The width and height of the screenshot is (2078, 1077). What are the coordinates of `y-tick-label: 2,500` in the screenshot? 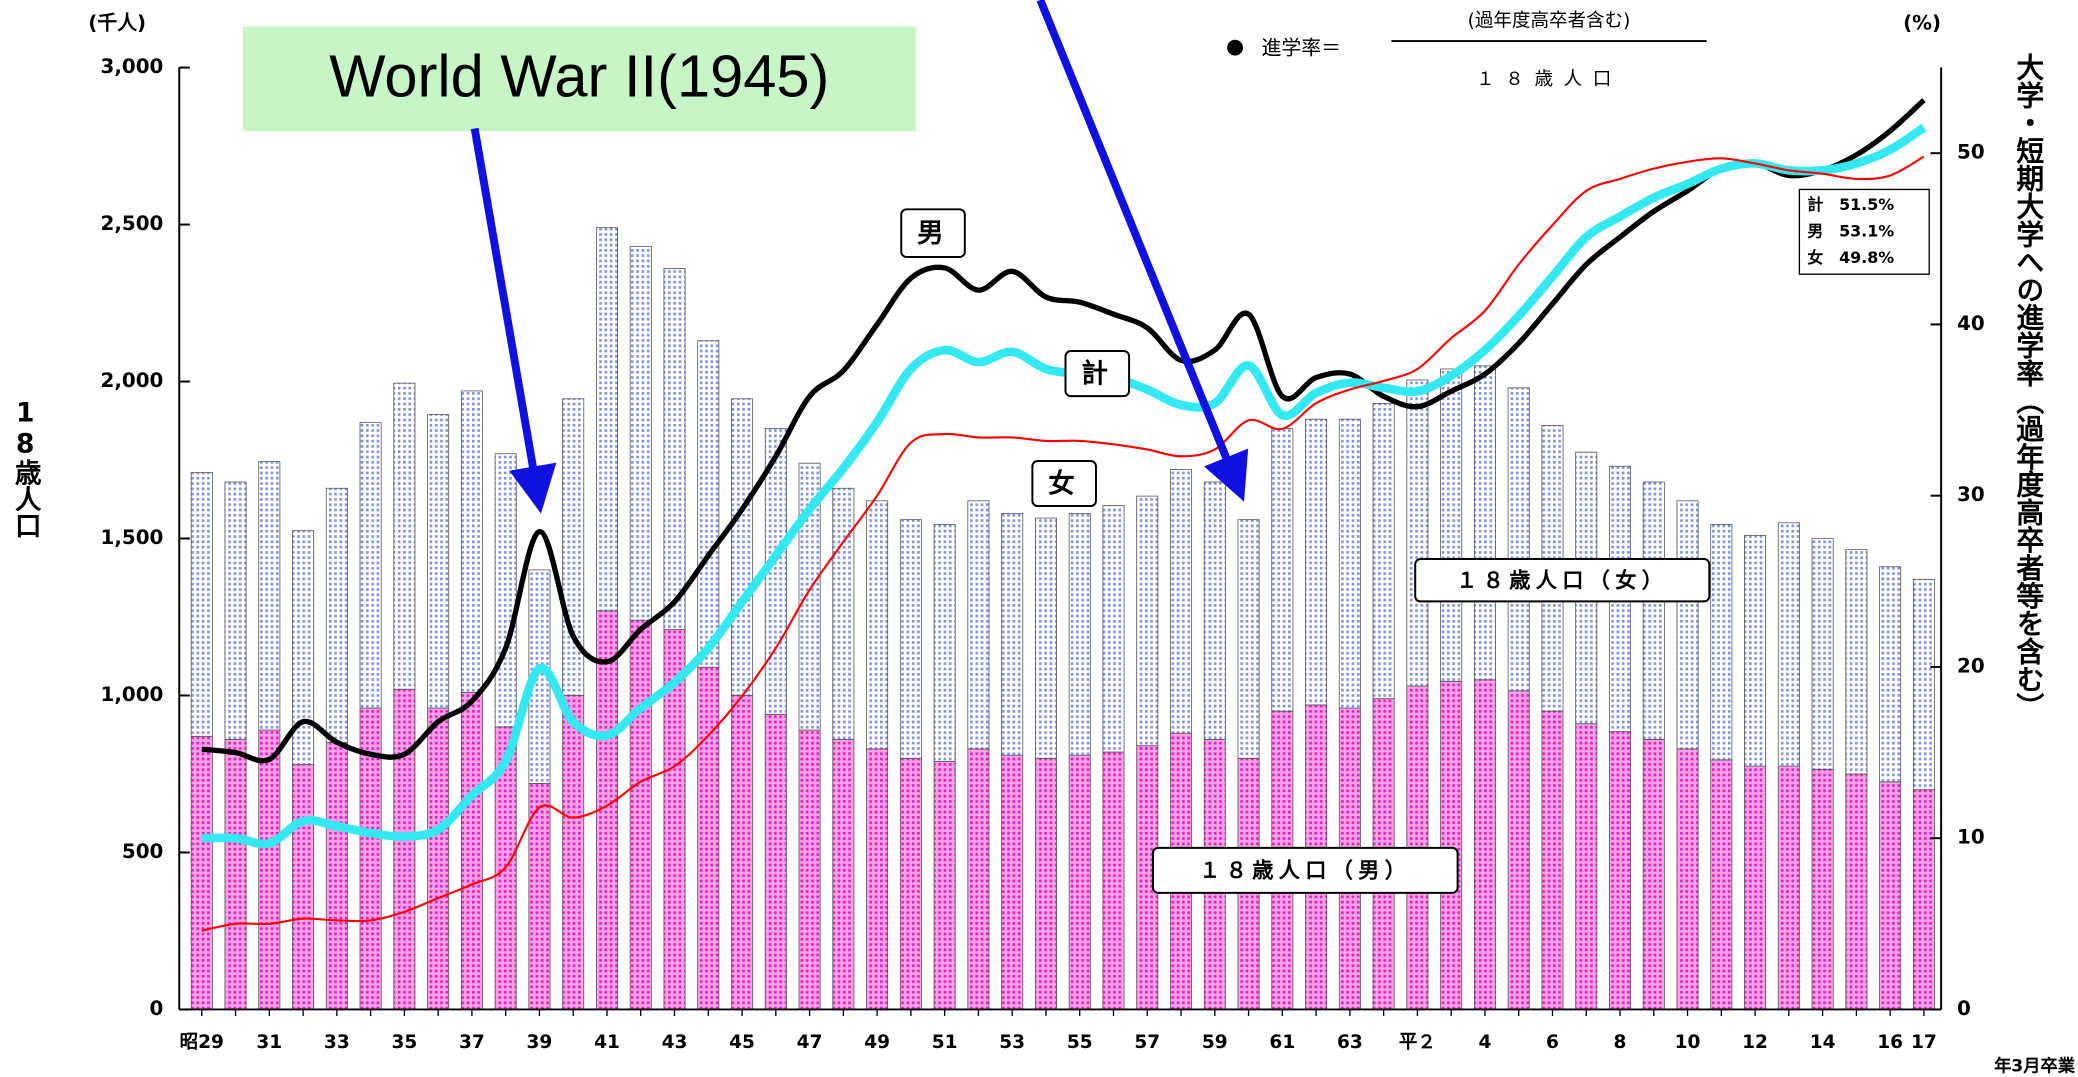 It's located at (132, 223).